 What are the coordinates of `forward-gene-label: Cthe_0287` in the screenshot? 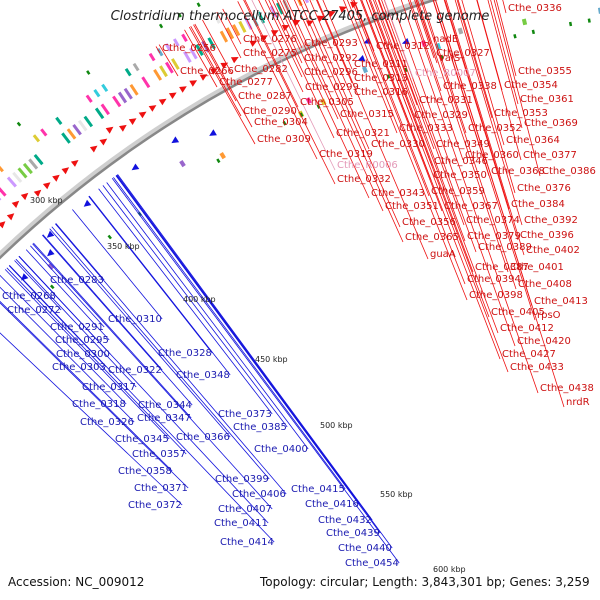 It's located at (265, 96).